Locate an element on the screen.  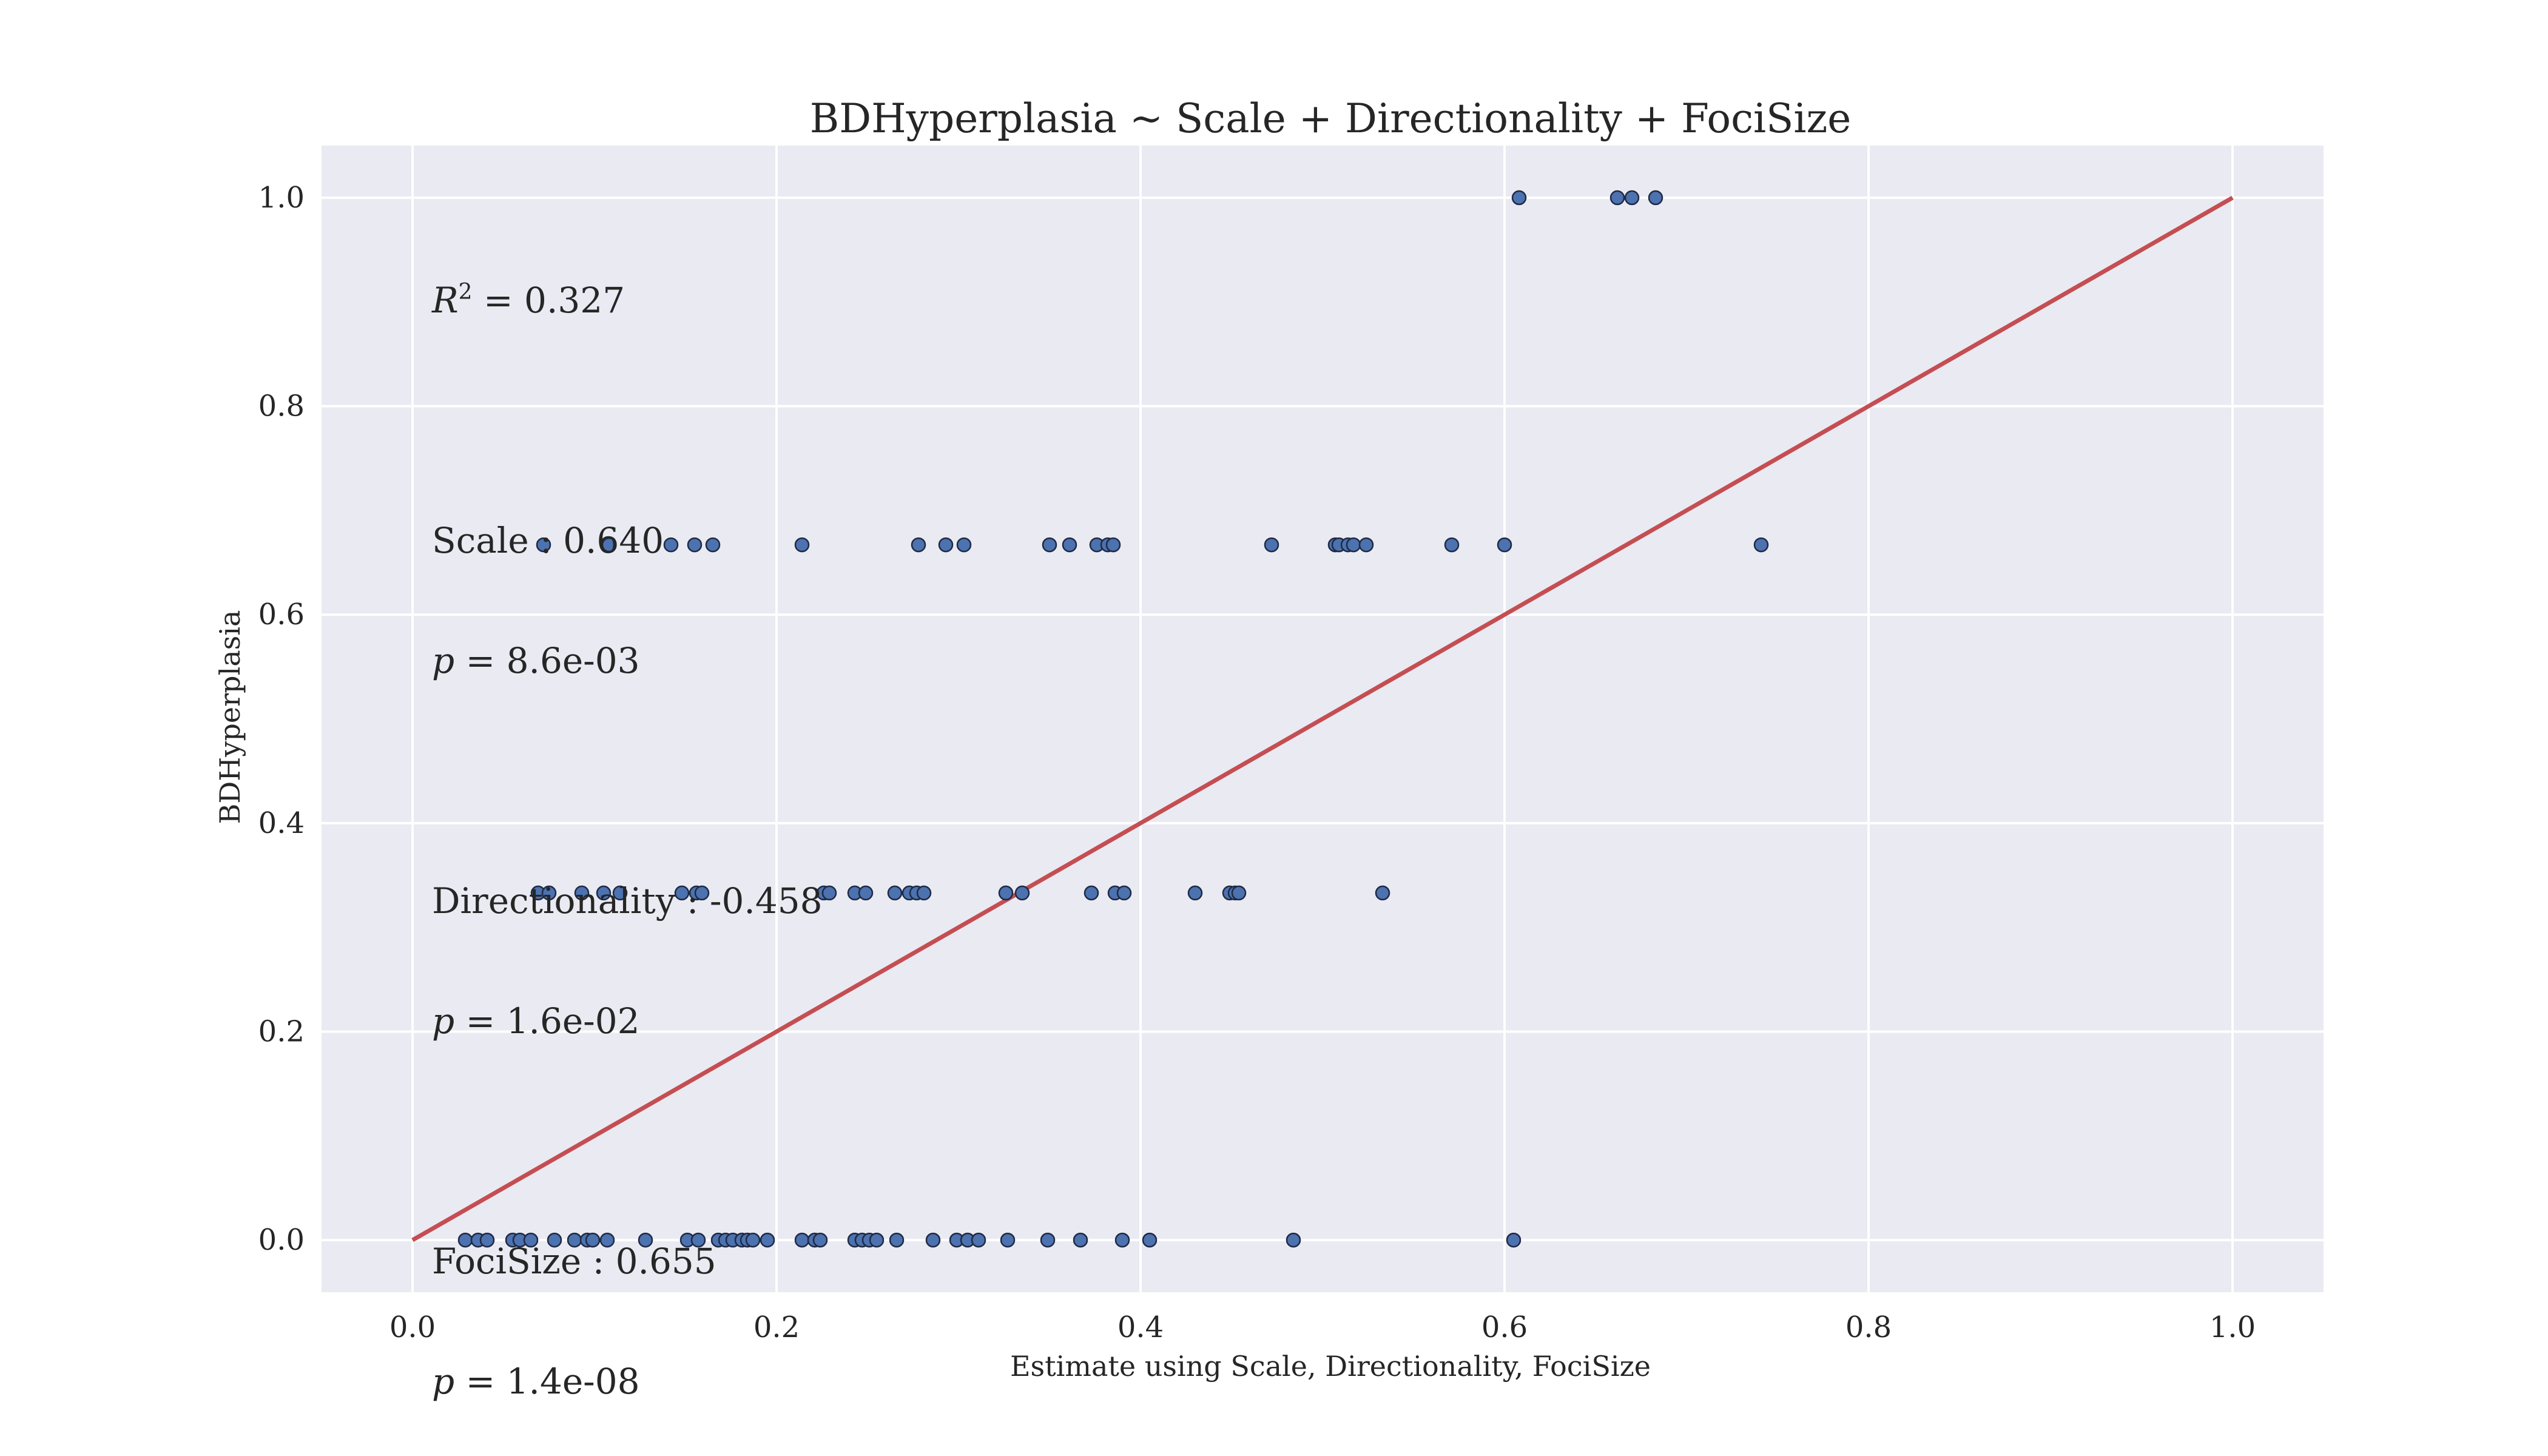
r-squared-line: R2 = 0.327 is located at coordinates (627, 300).